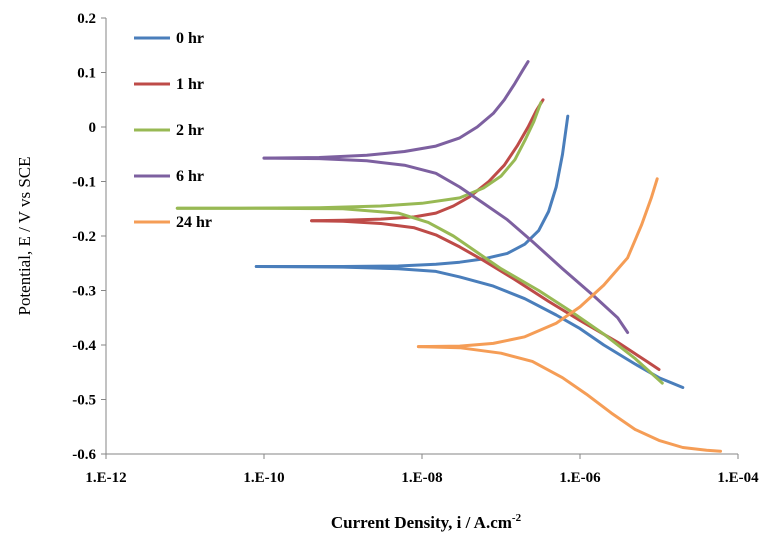  I want to click on legend: 0 hr 1 hr 2 hr 6 hr 24 hr, so click(173, 130).